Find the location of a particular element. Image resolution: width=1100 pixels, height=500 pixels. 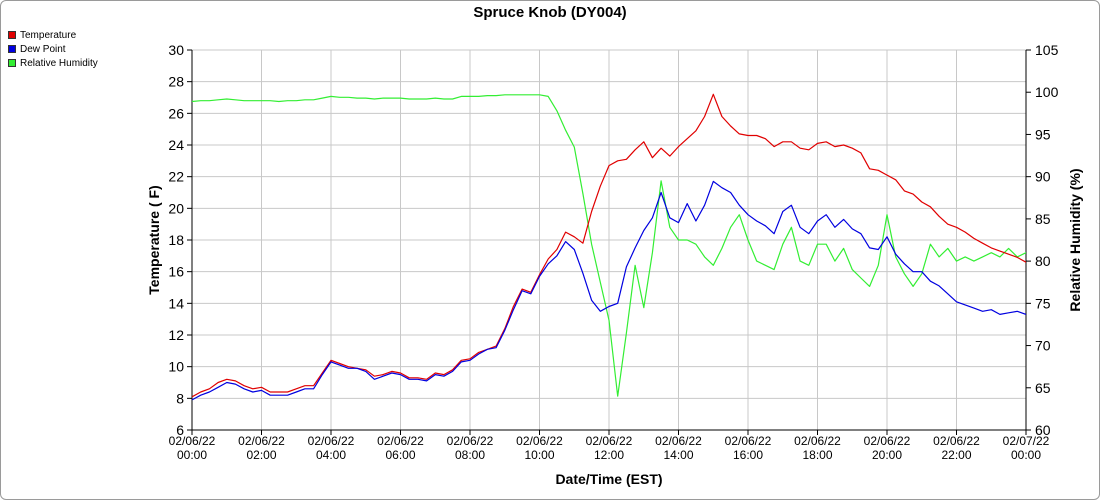

x-tick-label-time: 10:00 is located at coordinates (539, 455).